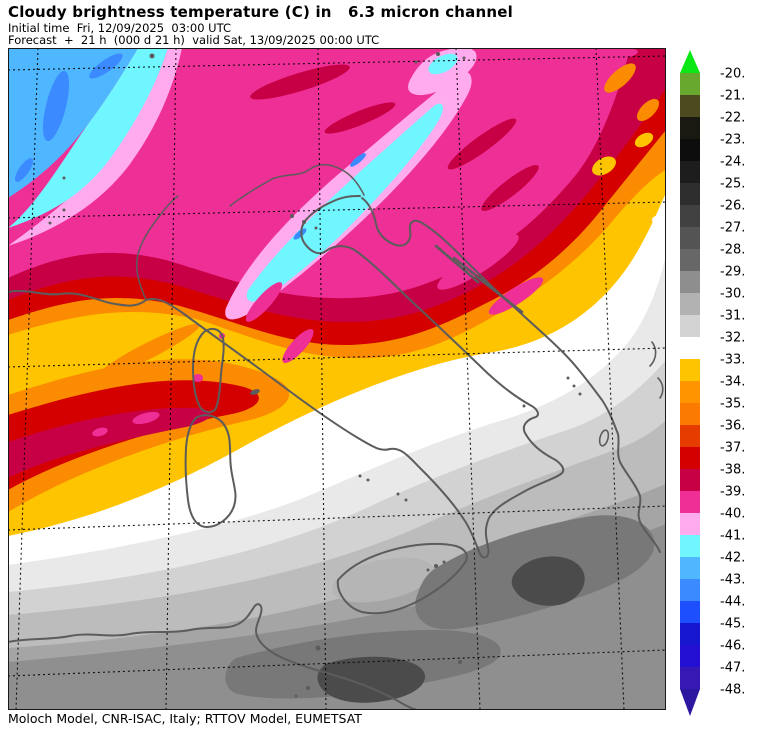 The width and height of the screenshot is (760, 731). Describe the element at coordinates (732, 690) in the screenshot. I see `colorbar-tick-label: -48.` at that location.